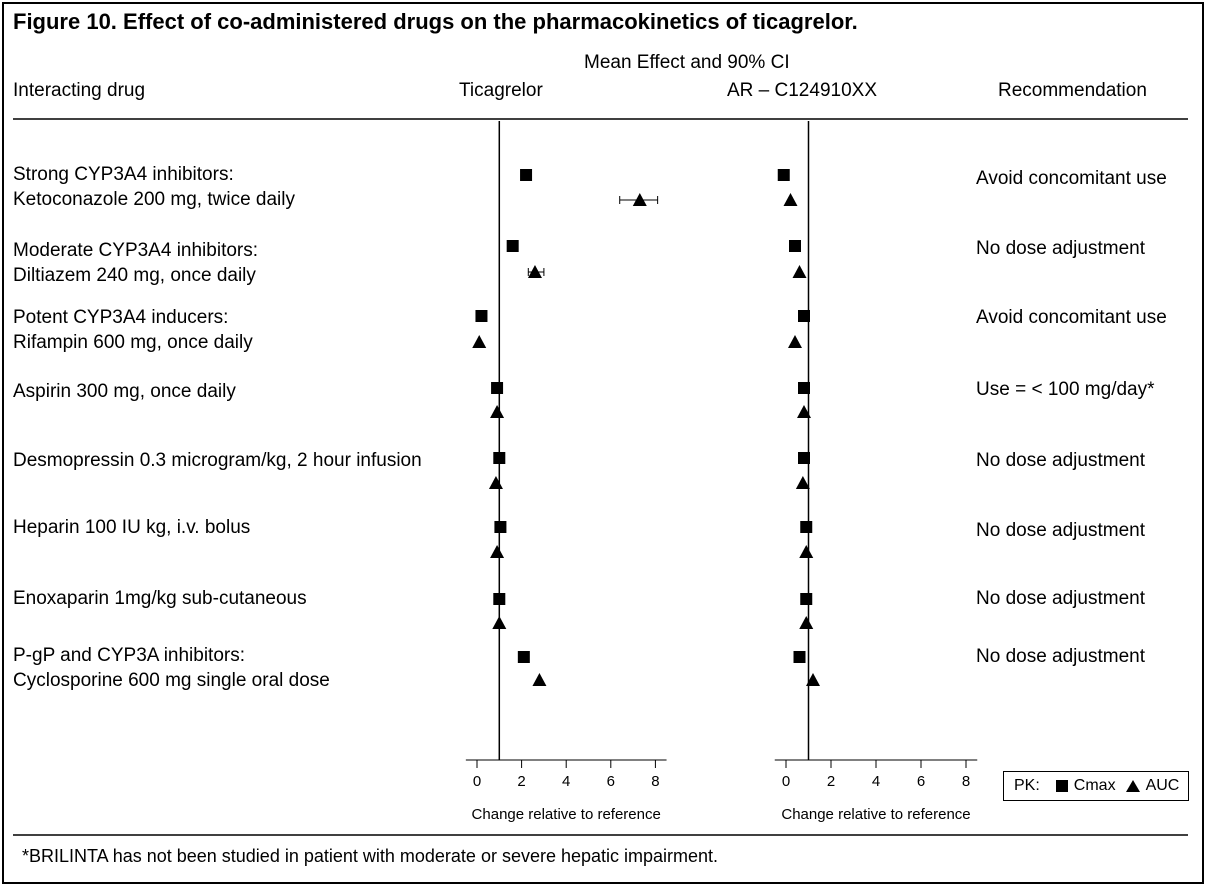 This screenshot has width=1208, height=888. I want to click on row-label-line2: Cyclosporine 600 mg single oral dose, so click(171, 680).